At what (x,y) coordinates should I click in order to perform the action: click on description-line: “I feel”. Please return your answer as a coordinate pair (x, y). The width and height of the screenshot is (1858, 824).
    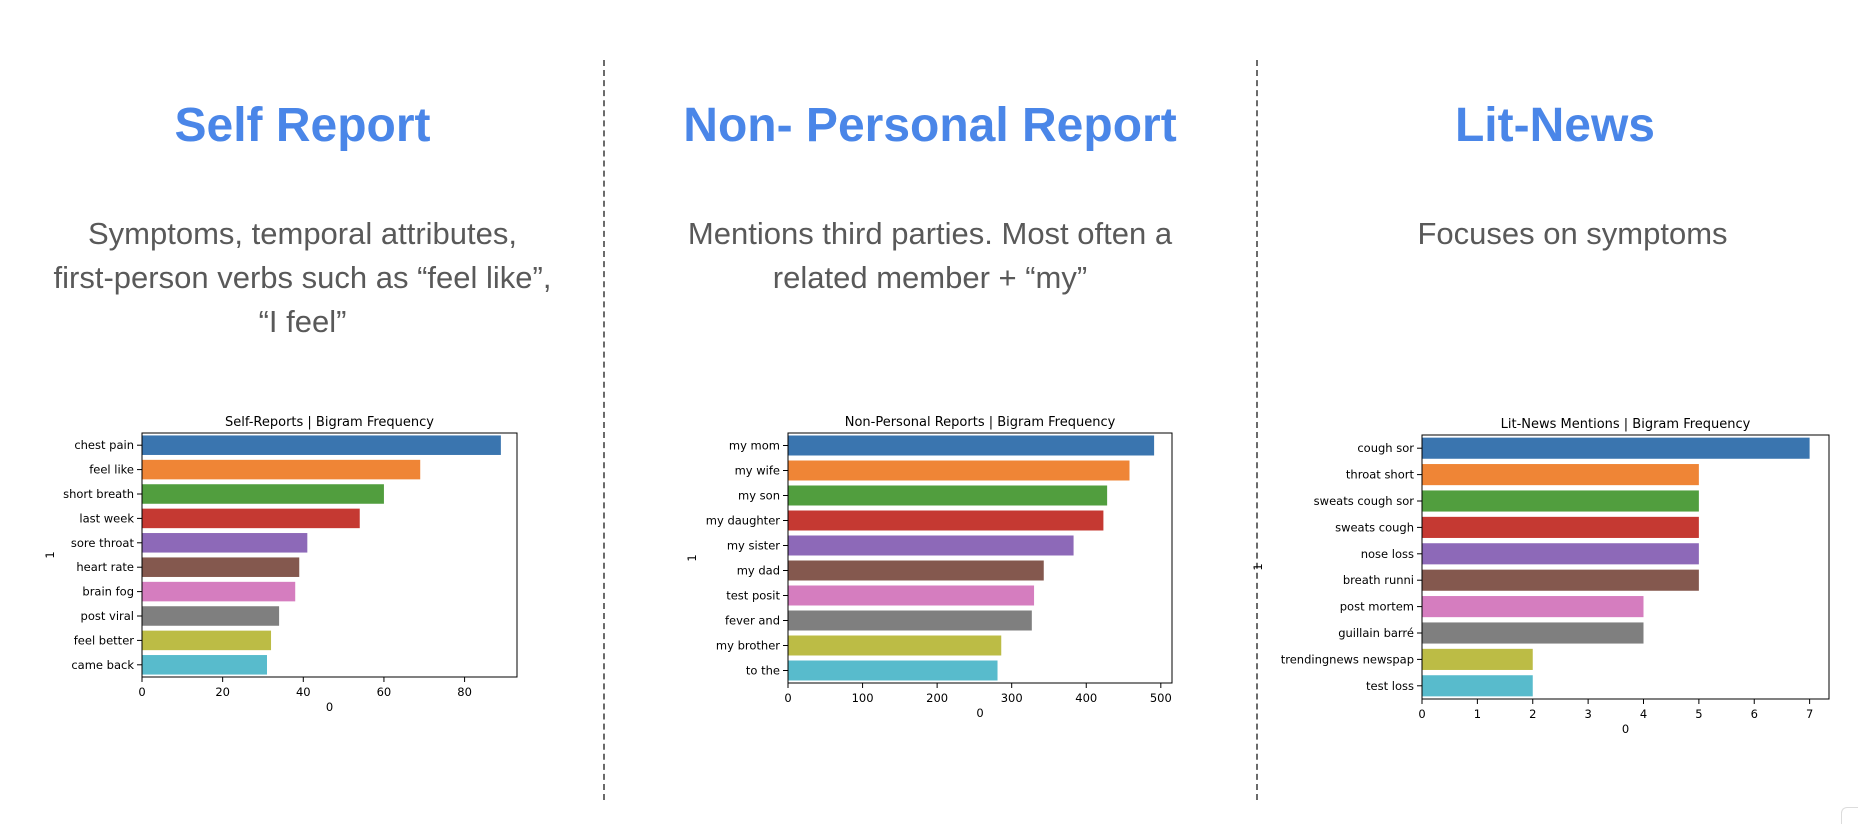
    Looking at the image, I should click on (302, 321).